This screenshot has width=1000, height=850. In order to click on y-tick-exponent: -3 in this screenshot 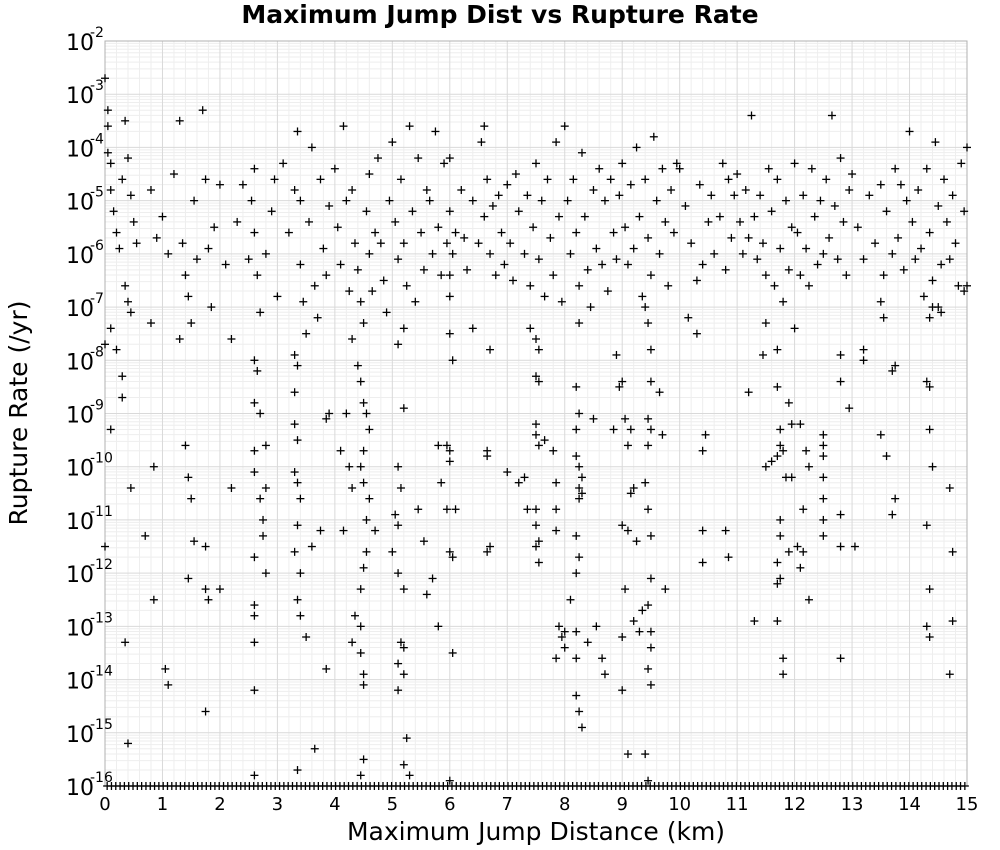, I will do `click(97, 86)`.